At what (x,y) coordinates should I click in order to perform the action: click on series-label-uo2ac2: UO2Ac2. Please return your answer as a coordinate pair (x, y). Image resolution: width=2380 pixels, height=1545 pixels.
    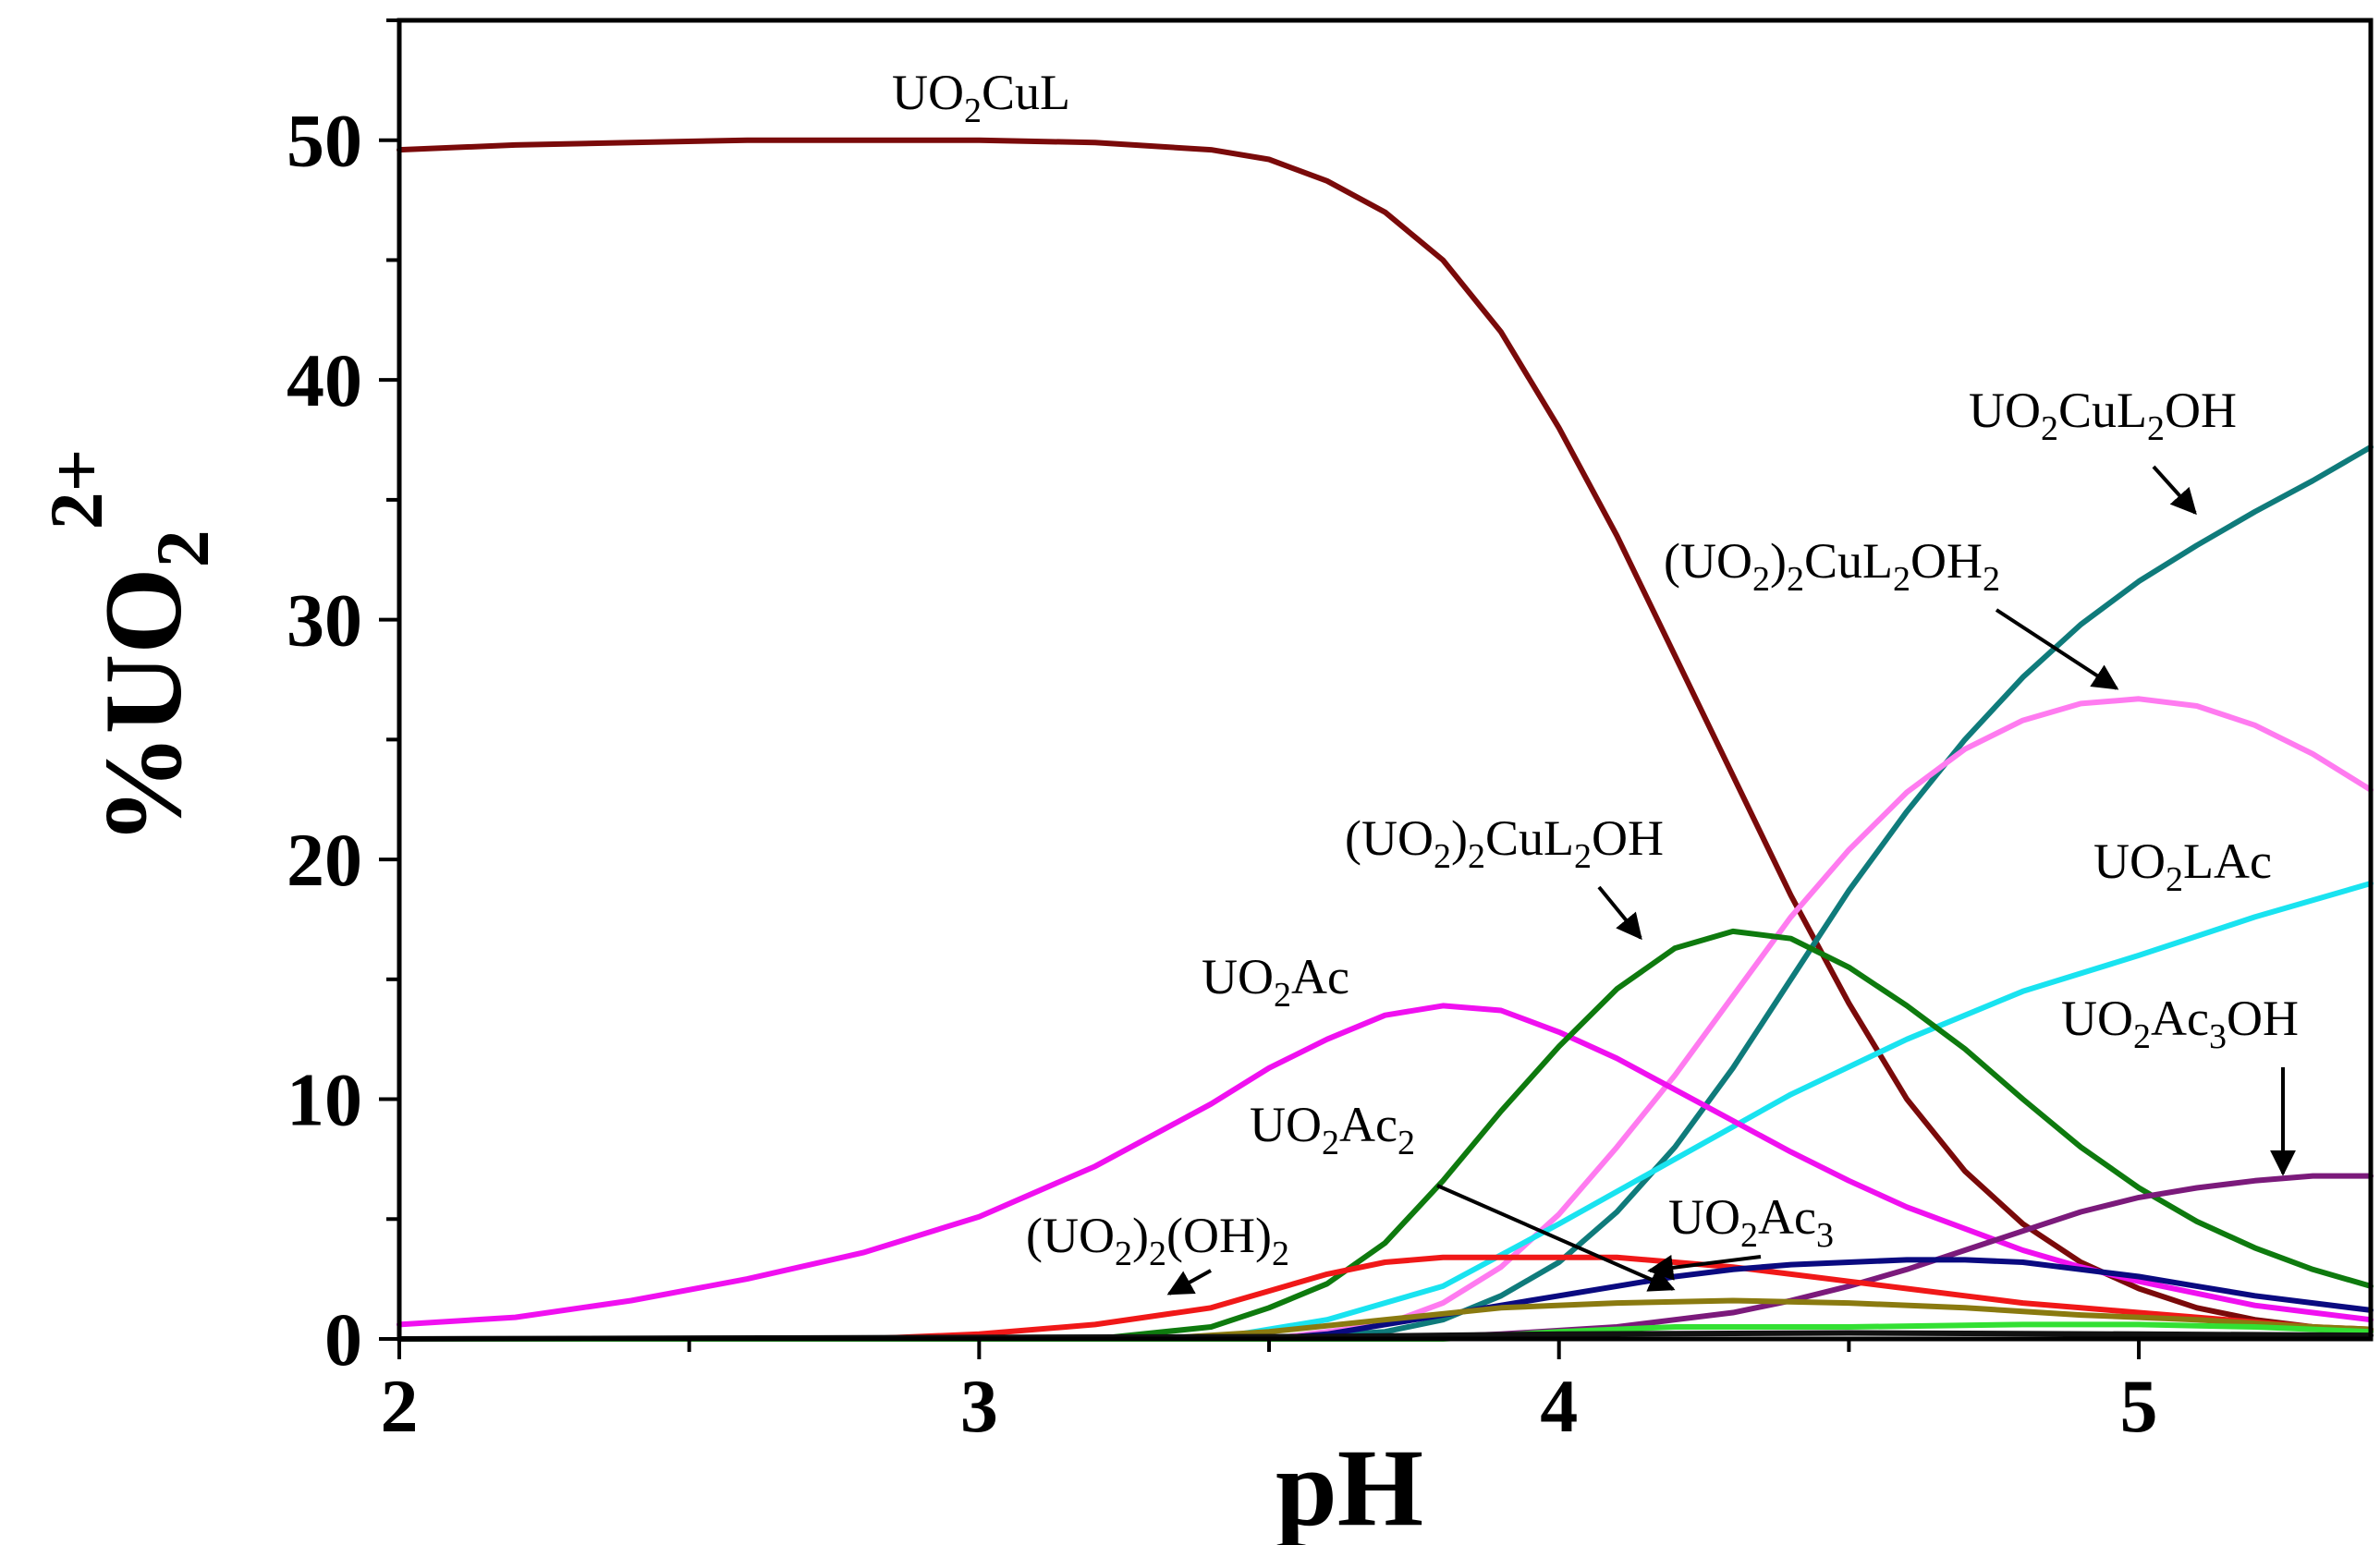
    Looking at the image, I should click on (1332, 1129).